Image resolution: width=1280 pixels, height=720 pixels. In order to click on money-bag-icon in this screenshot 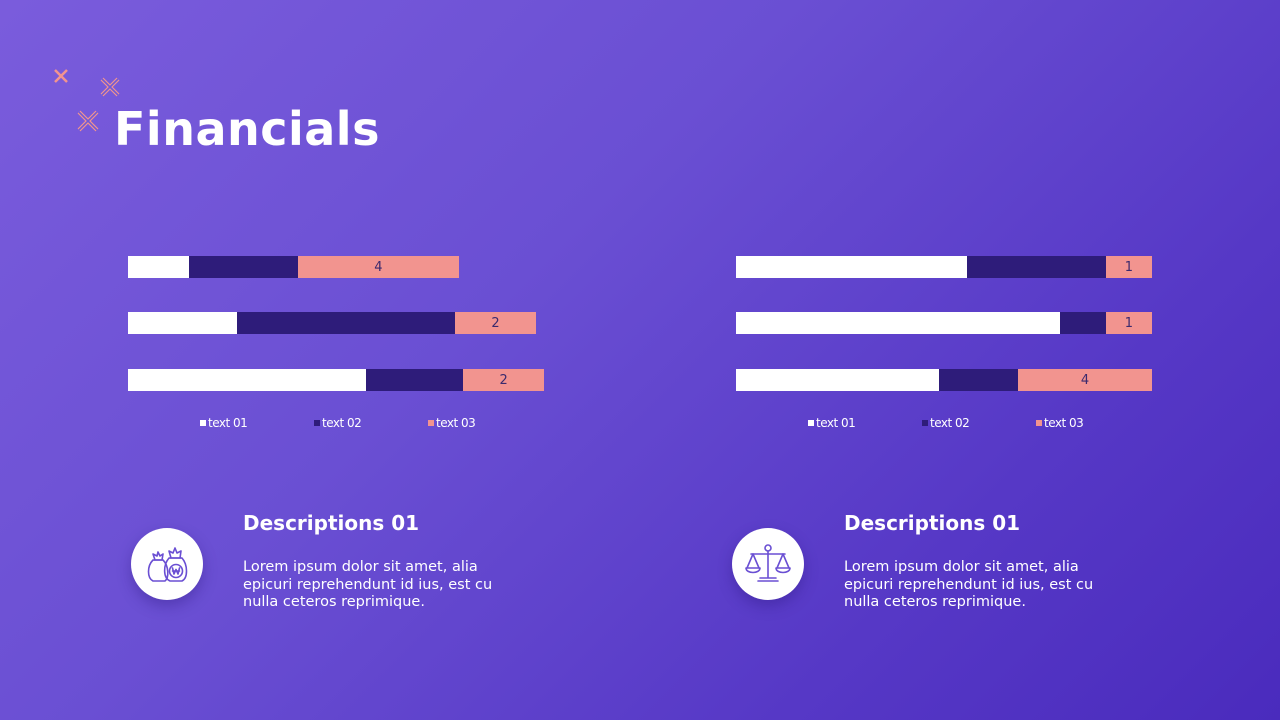, I will do `click(167, 564)`.